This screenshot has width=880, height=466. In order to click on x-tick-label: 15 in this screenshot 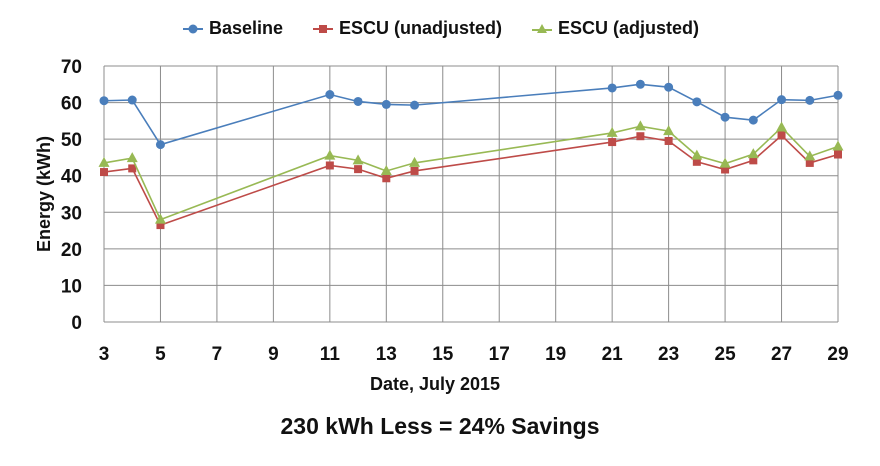, I will do `click(443, 354)`.